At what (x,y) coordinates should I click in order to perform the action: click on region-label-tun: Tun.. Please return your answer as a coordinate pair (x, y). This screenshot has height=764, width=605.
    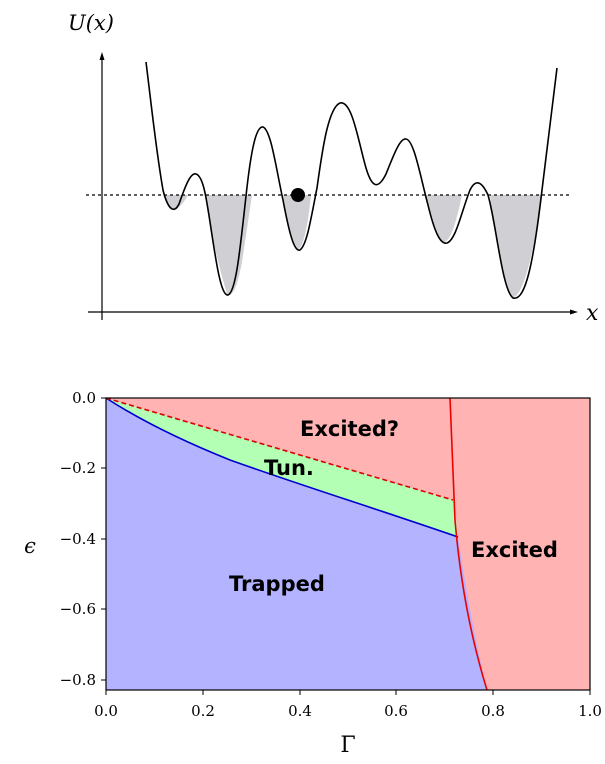
    Looking at the image, I should click on (289, 468).